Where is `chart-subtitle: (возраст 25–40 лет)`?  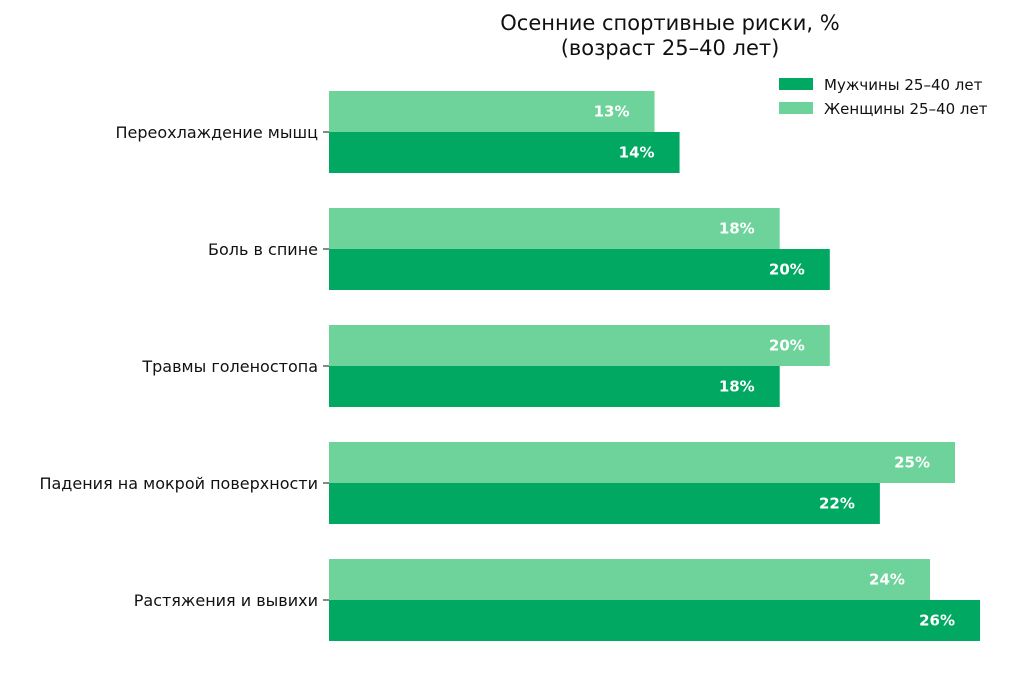
chart-subtitle: (возраст 25–40 лет) is located at coordinates (670, 48).